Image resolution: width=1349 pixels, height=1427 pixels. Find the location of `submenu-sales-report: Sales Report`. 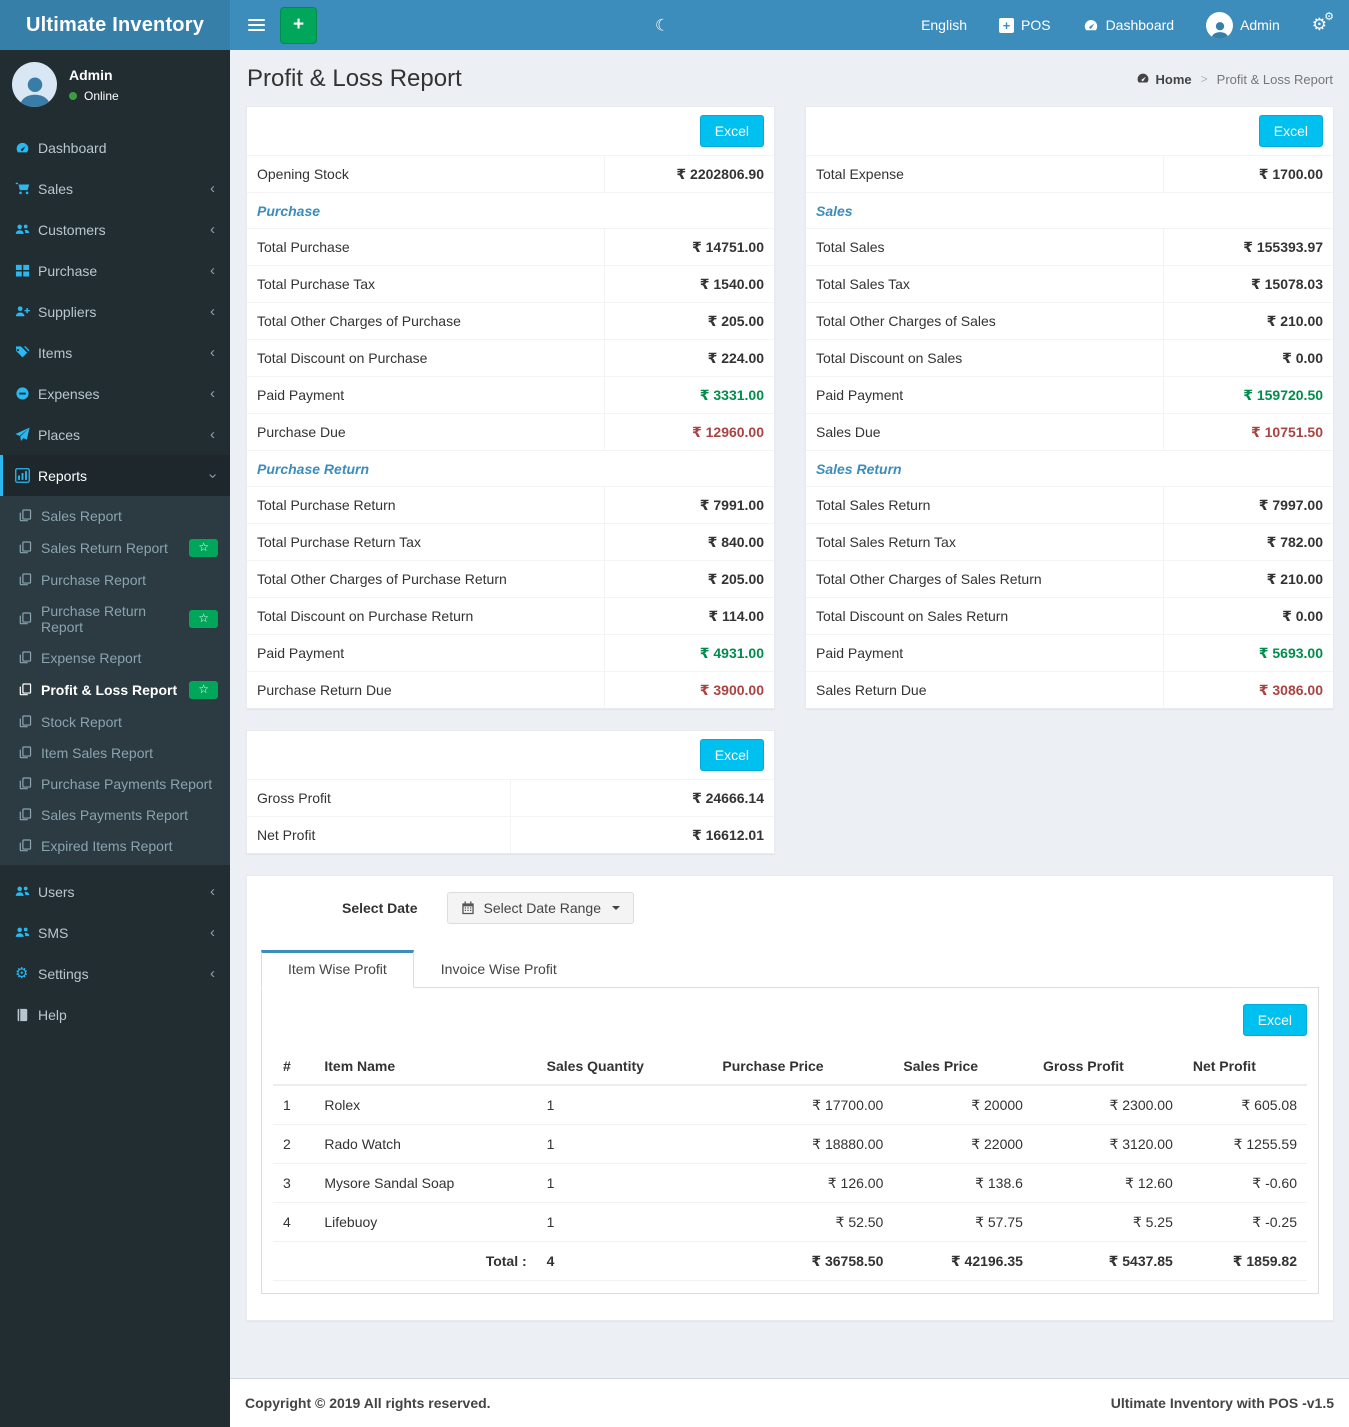

submenu-sales-report: Sales Report is located at coordinates (115, 515).